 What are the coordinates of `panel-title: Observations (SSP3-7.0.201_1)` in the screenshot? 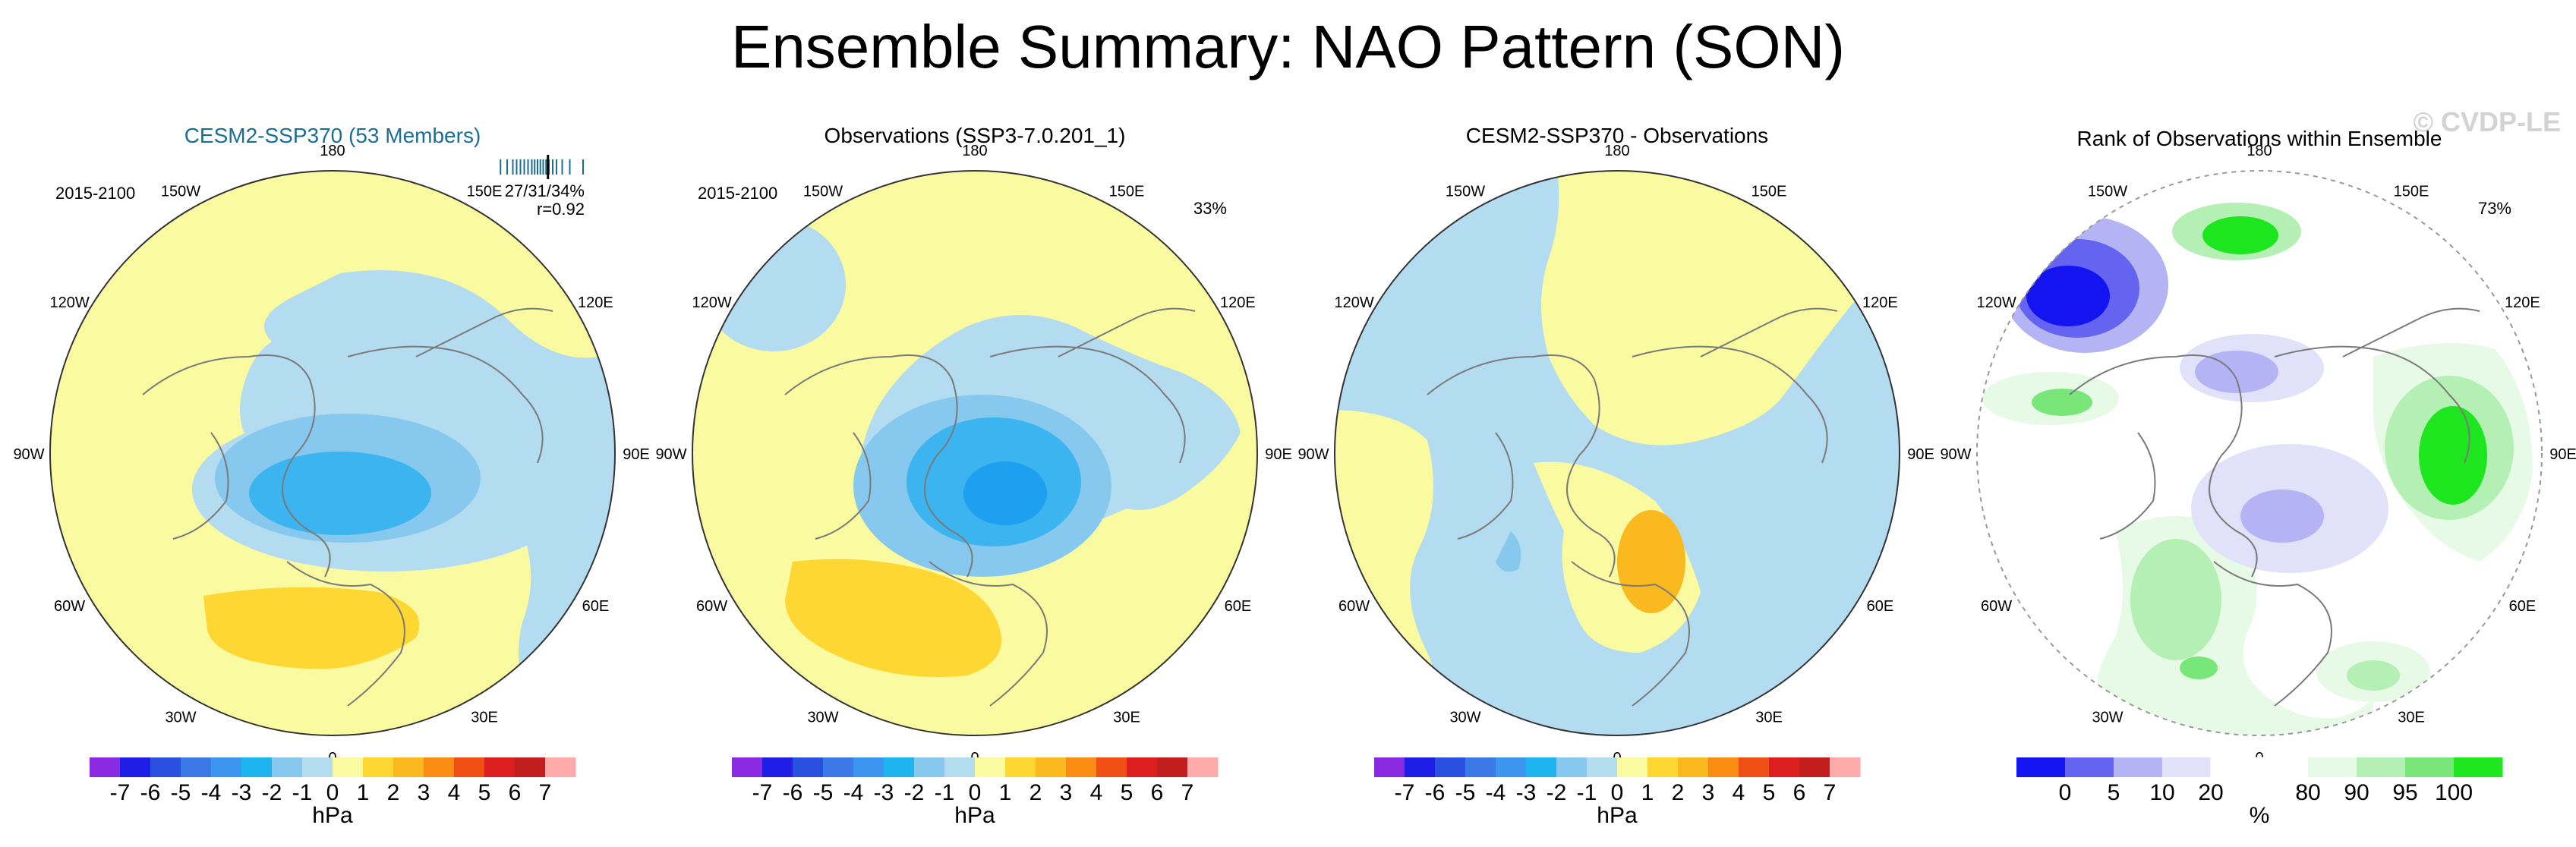 It's located at (975, 135).